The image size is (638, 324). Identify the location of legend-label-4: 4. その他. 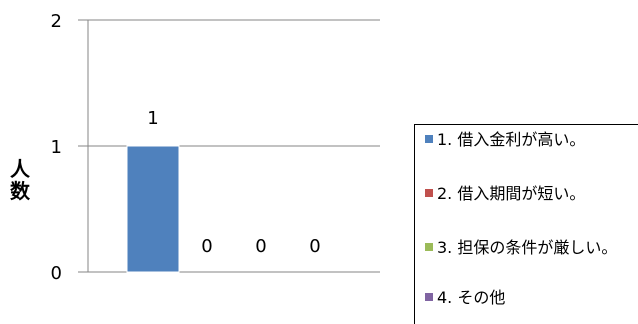
(471, 297).